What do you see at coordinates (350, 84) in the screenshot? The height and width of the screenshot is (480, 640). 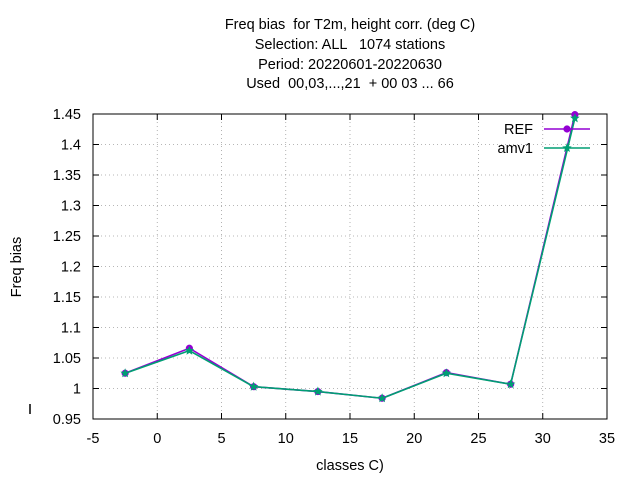 I see `title-line-4: Used 00,03,...,21 + 00 03 ... 66` at bounding box center [350, 84].